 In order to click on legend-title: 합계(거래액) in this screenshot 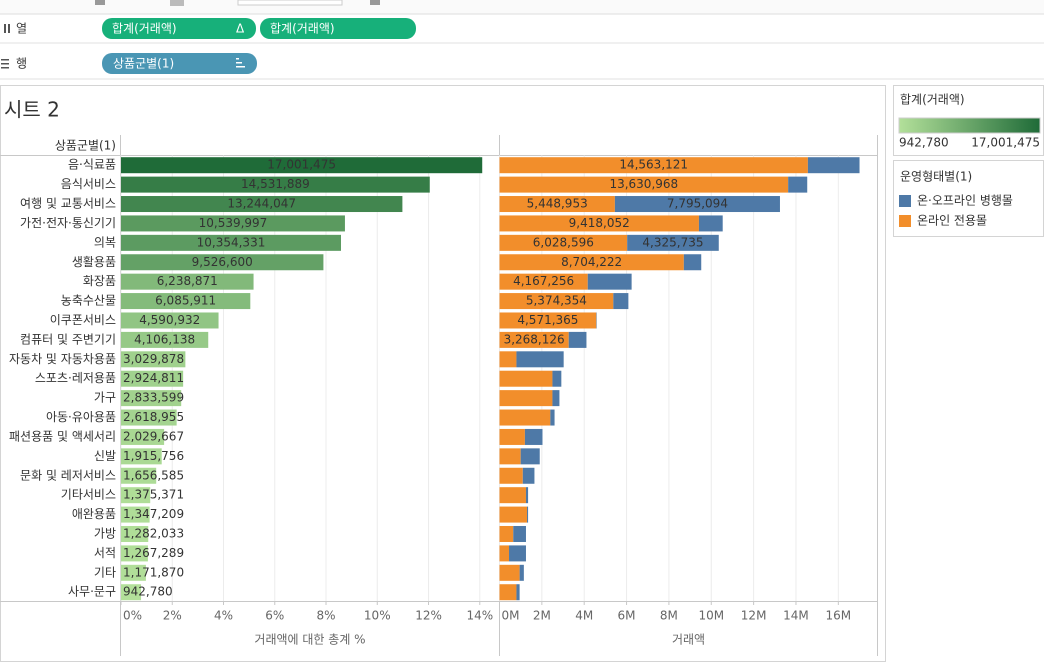, I will do `click(932, 100)`.